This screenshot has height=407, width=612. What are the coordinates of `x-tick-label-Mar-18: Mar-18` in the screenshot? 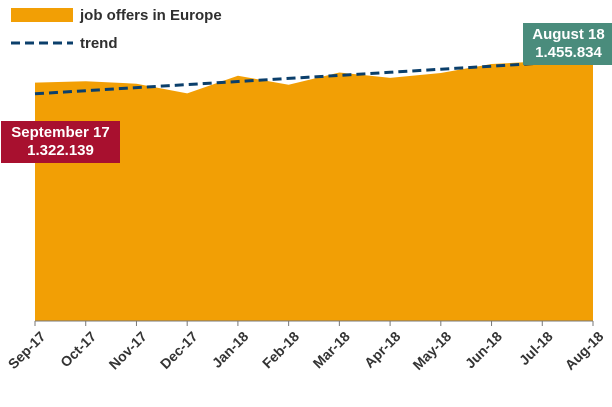 It's located at (331, 349).